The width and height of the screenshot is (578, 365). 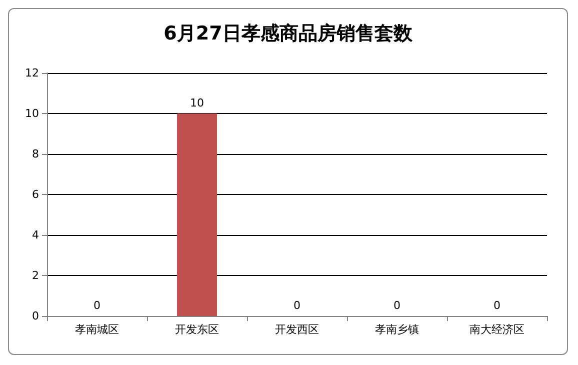 I want to click on x-tick-label: 开发西区, so click(x=297, y=329).